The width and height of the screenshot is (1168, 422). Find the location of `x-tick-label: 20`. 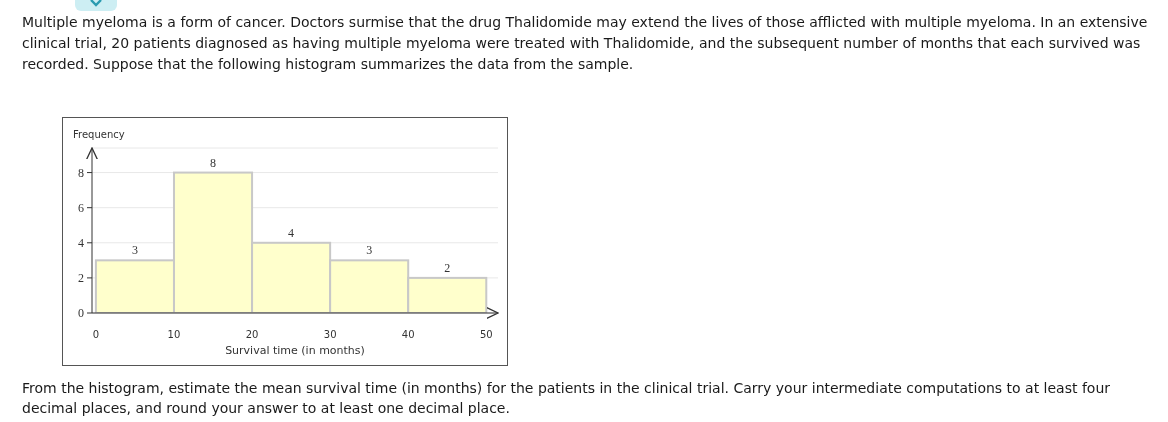

x-tick-label: 20 is located at coordinates (252, 335).